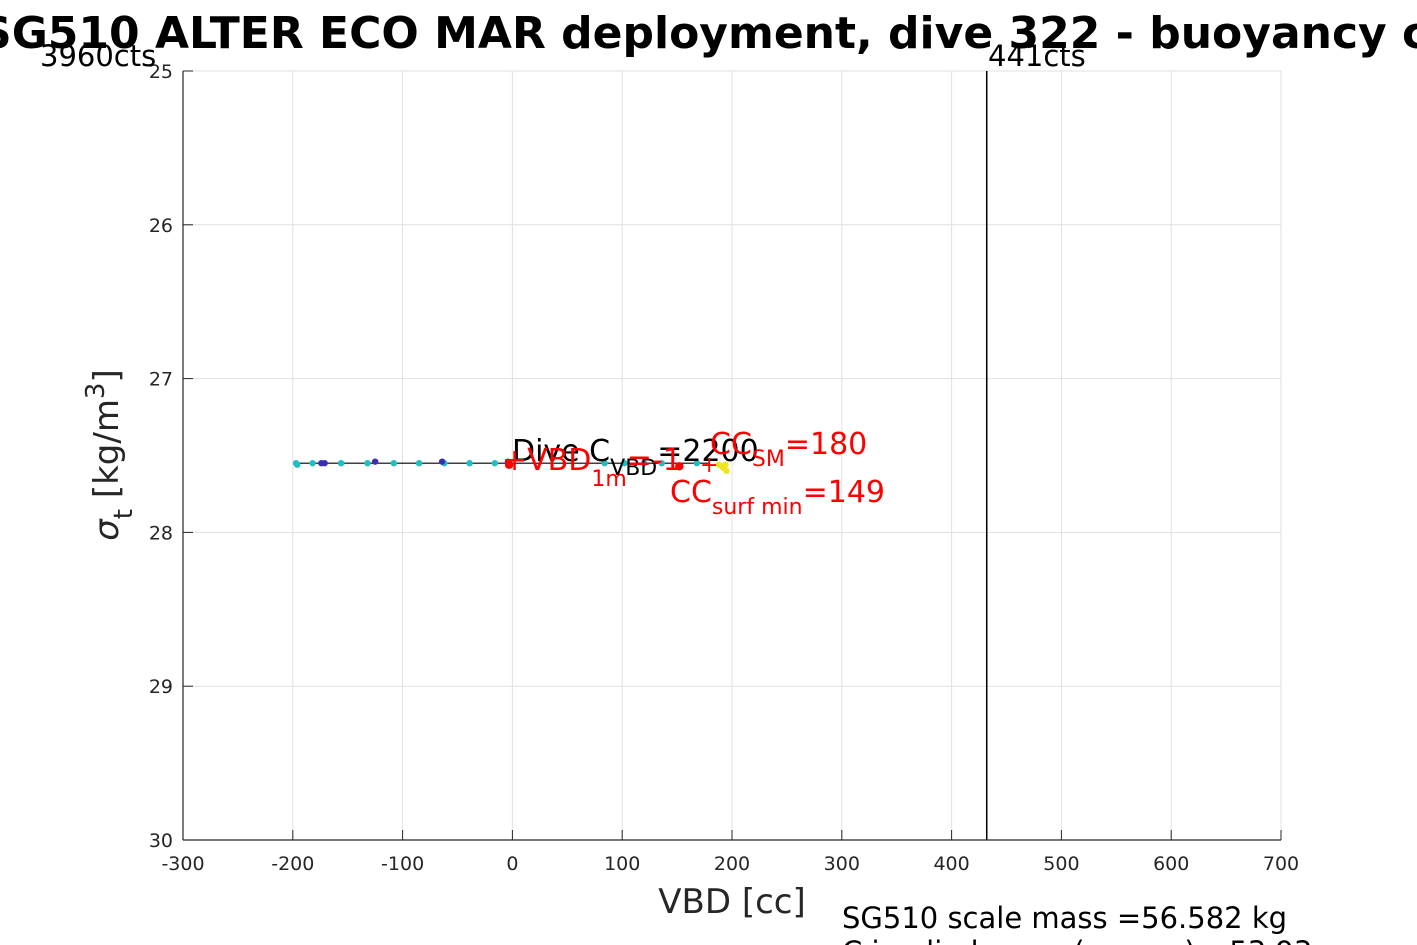 This screenshot has height=945, width=1417. Describe the element at coordinates (732, 902) in the screenshot. I see `x-axis-label: VBD [cc]` at that location.